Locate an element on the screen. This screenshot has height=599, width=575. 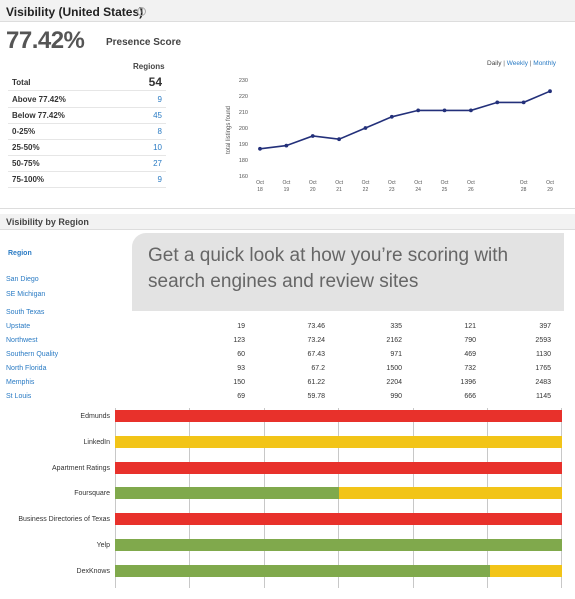
chart-x-tick-label: 24 is located at coordinates (418, 190).